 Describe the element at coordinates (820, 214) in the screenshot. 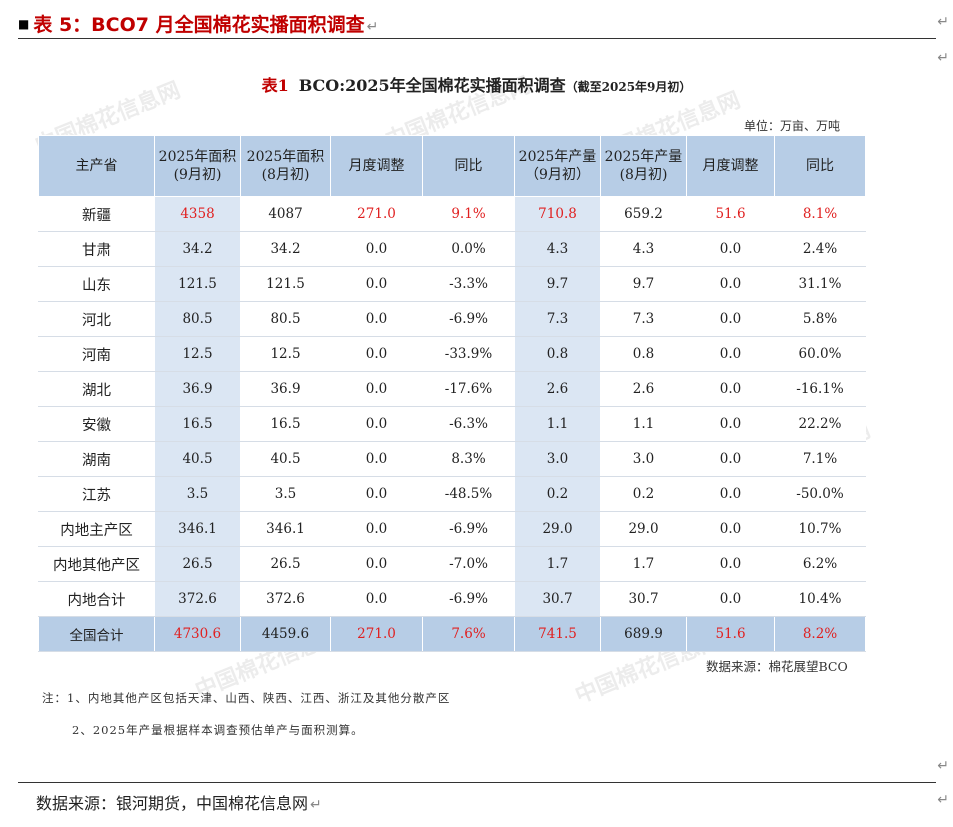

I see `value-cell: 8.1%` at that location.